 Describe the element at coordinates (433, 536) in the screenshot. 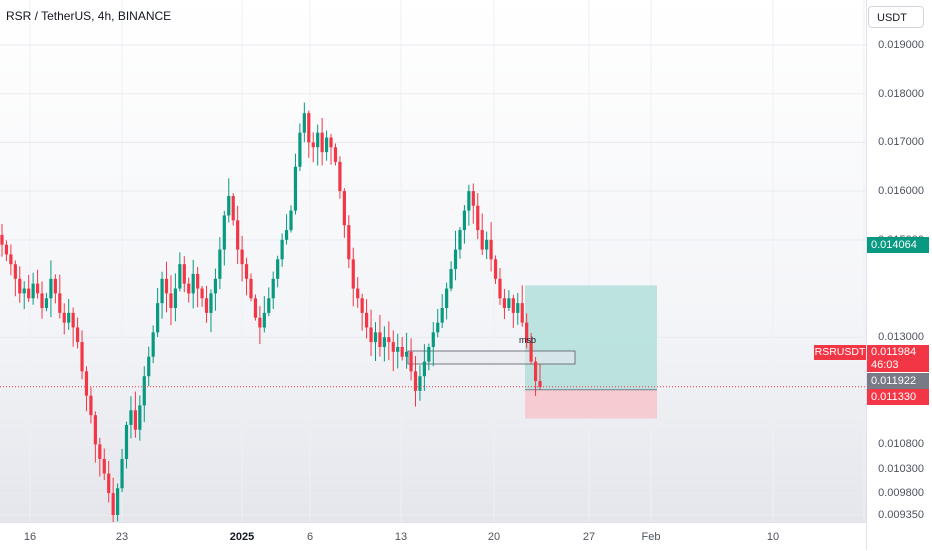

I see `time-scale: 16 23 2025 6 13 20 27 Feb 10` at that location.